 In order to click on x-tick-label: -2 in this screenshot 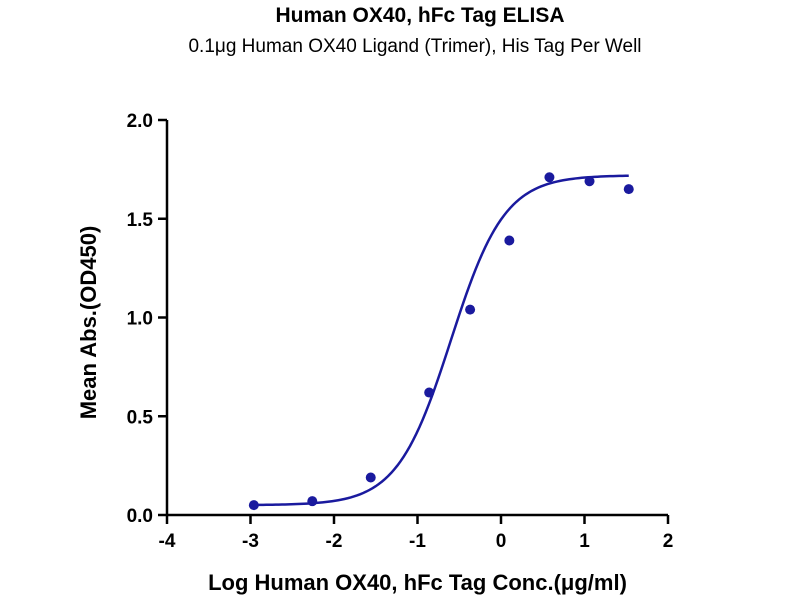, I will do `click(334, 541)`.